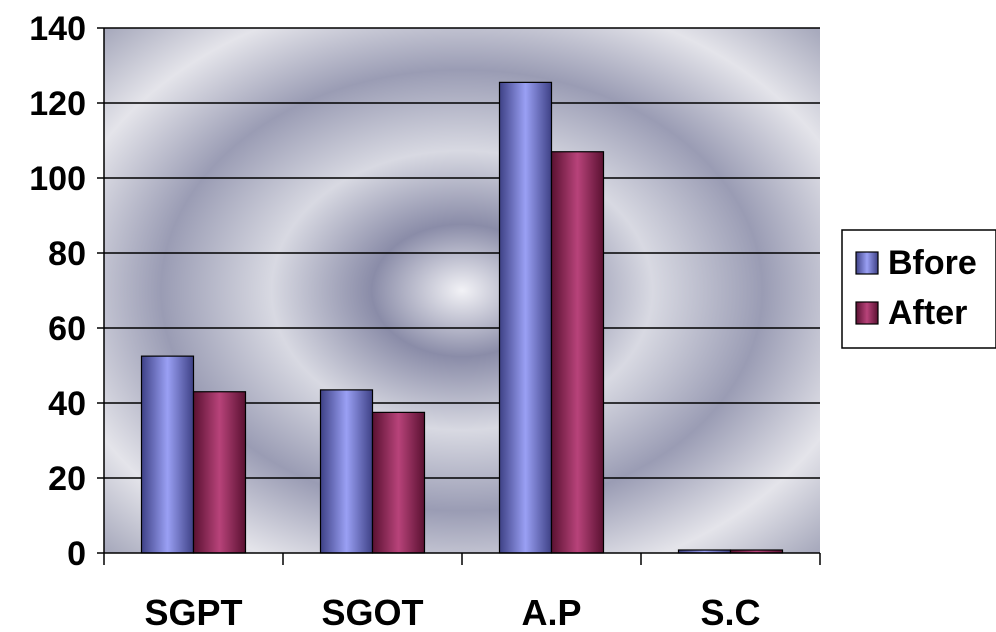  Describe the element at coordinates (867, 263) in the screenshot. I see `legend-swatch-bfore` at that location.